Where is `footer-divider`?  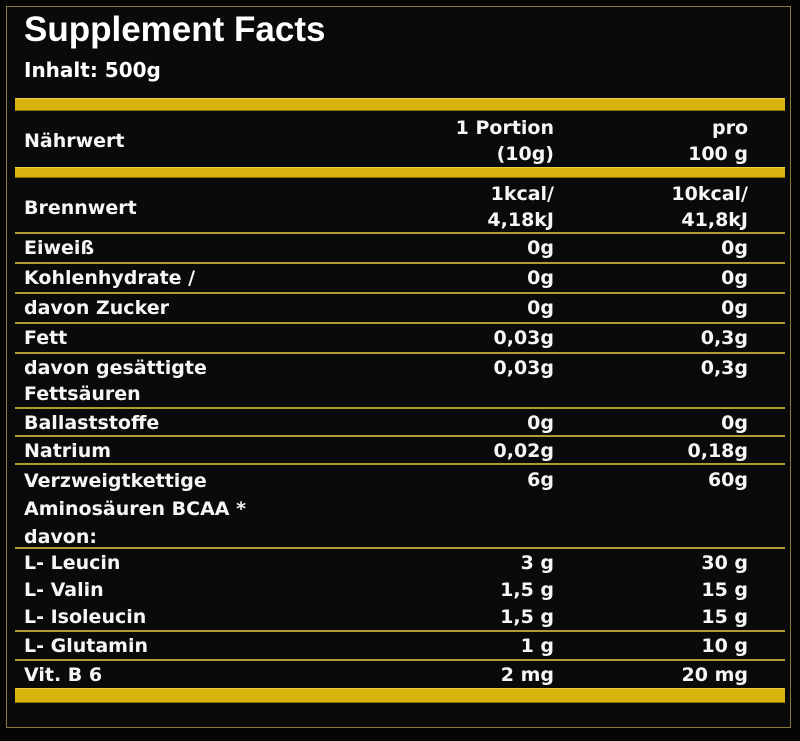
footer-divider is located at coordinates (400, 695).